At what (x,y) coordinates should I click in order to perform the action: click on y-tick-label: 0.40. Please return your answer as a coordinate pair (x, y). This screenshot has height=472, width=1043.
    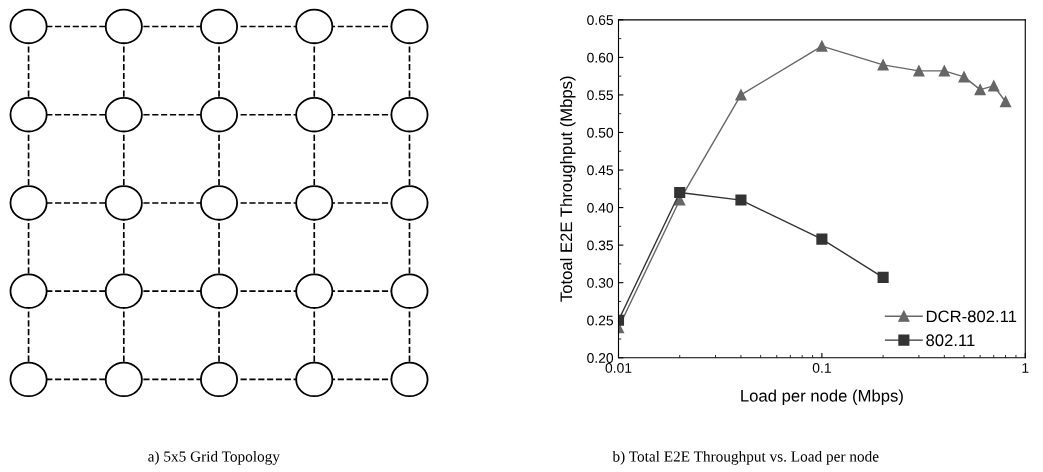
    Looking at the image, I should click on (600, 207).